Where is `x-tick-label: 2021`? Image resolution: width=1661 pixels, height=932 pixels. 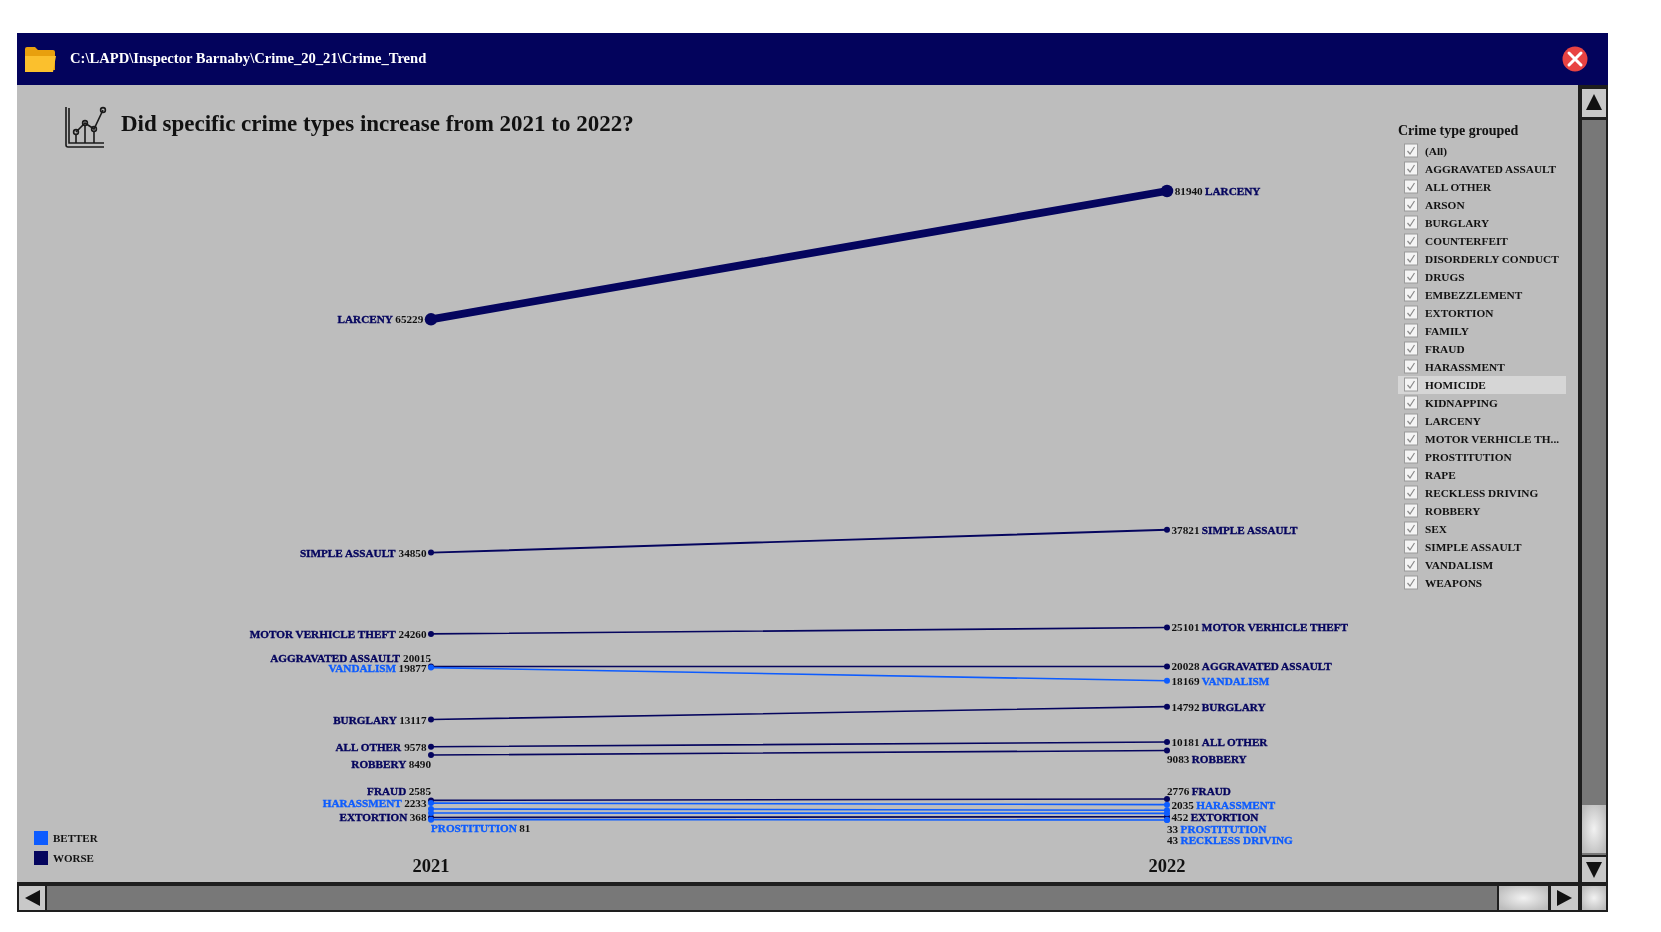 x-tick-label: 2021 is located at coordinates (431, 866).